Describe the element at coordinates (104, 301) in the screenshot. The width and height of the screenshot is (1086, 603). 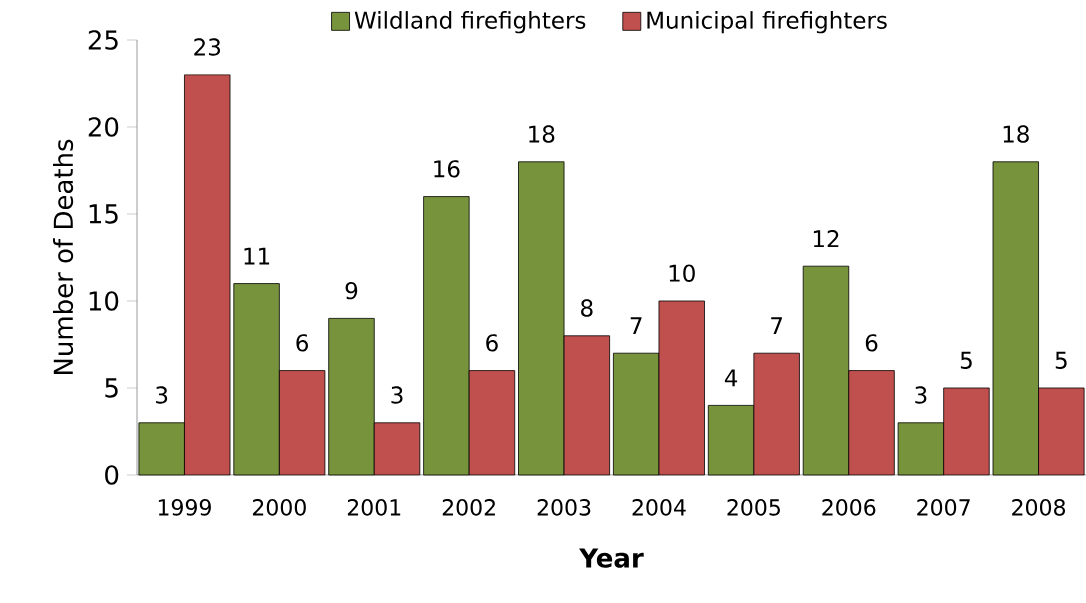
I see `y-tick-label: 10` at that location.